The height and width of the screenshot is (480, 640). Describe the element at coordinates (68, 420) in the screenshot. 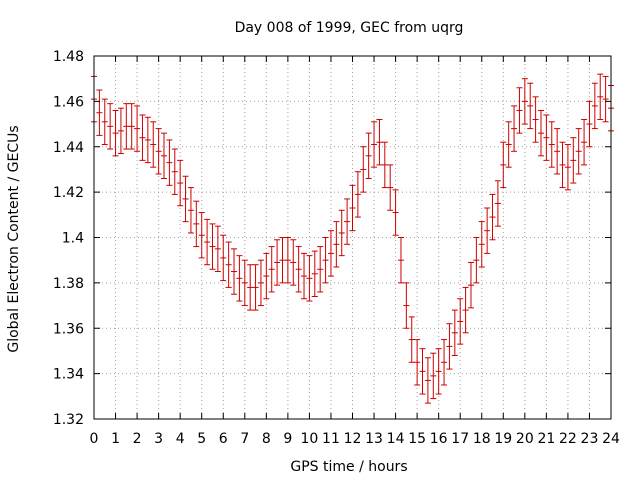

I see `y-tick-label: 1.32` at that location.